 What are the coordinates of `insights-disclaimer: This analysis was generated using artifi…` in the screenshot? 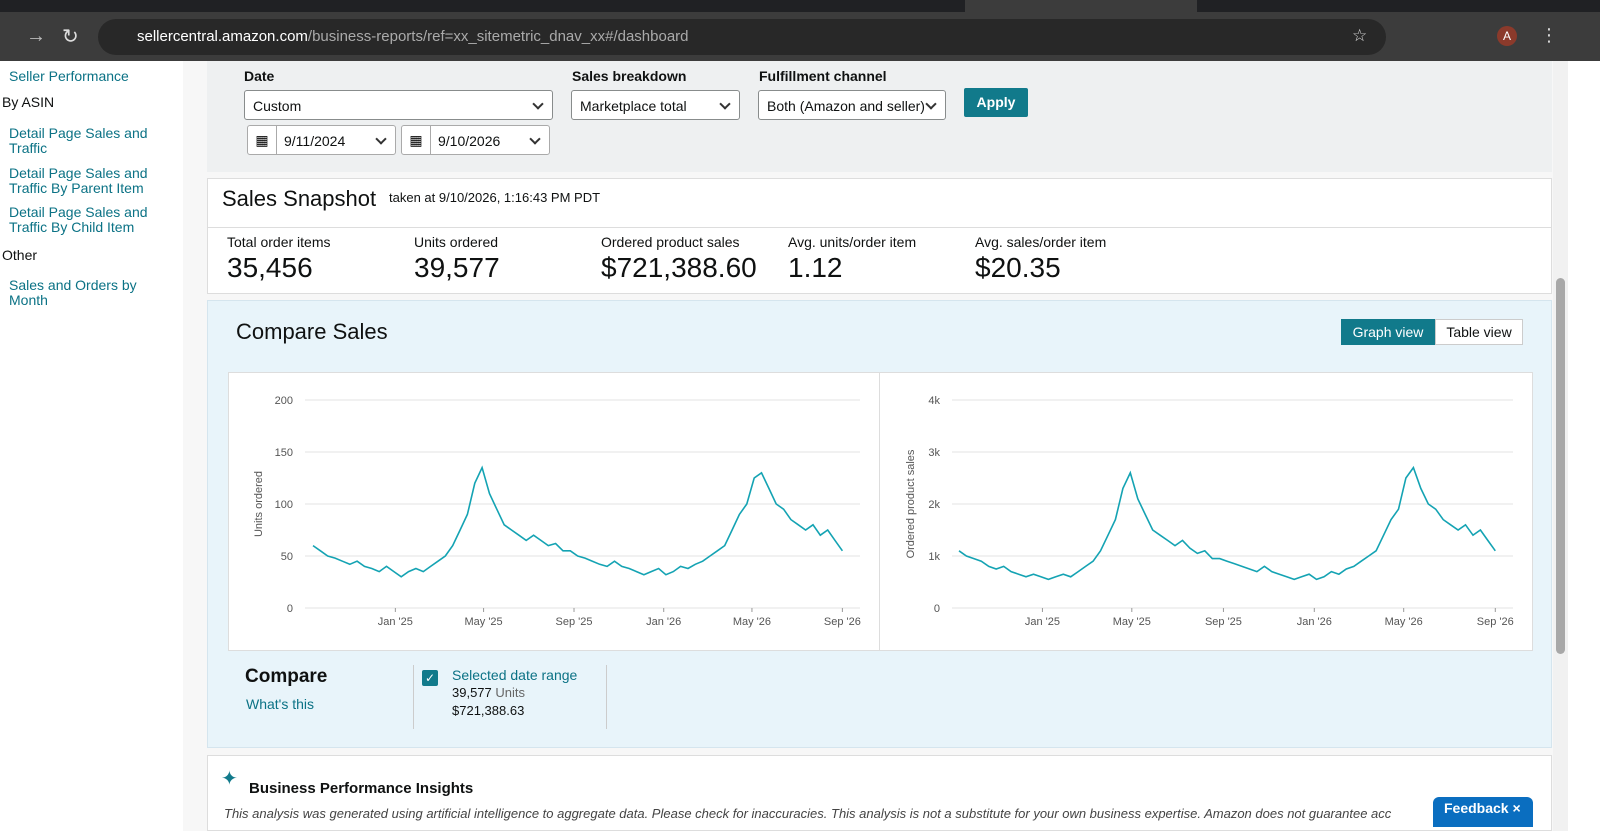 It's located at (808, 813).